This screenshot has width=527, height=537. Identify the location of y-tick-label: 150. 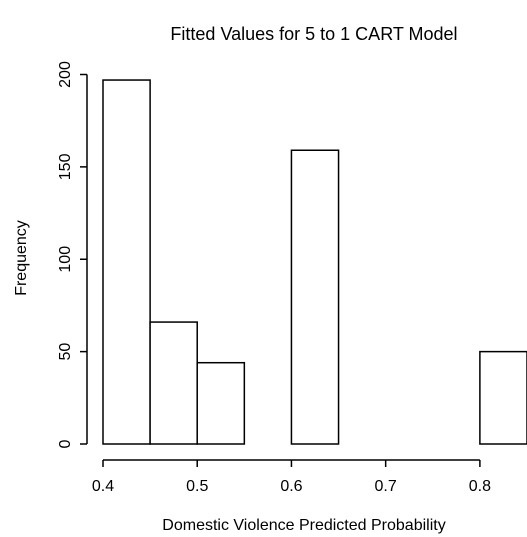
(65, 166).